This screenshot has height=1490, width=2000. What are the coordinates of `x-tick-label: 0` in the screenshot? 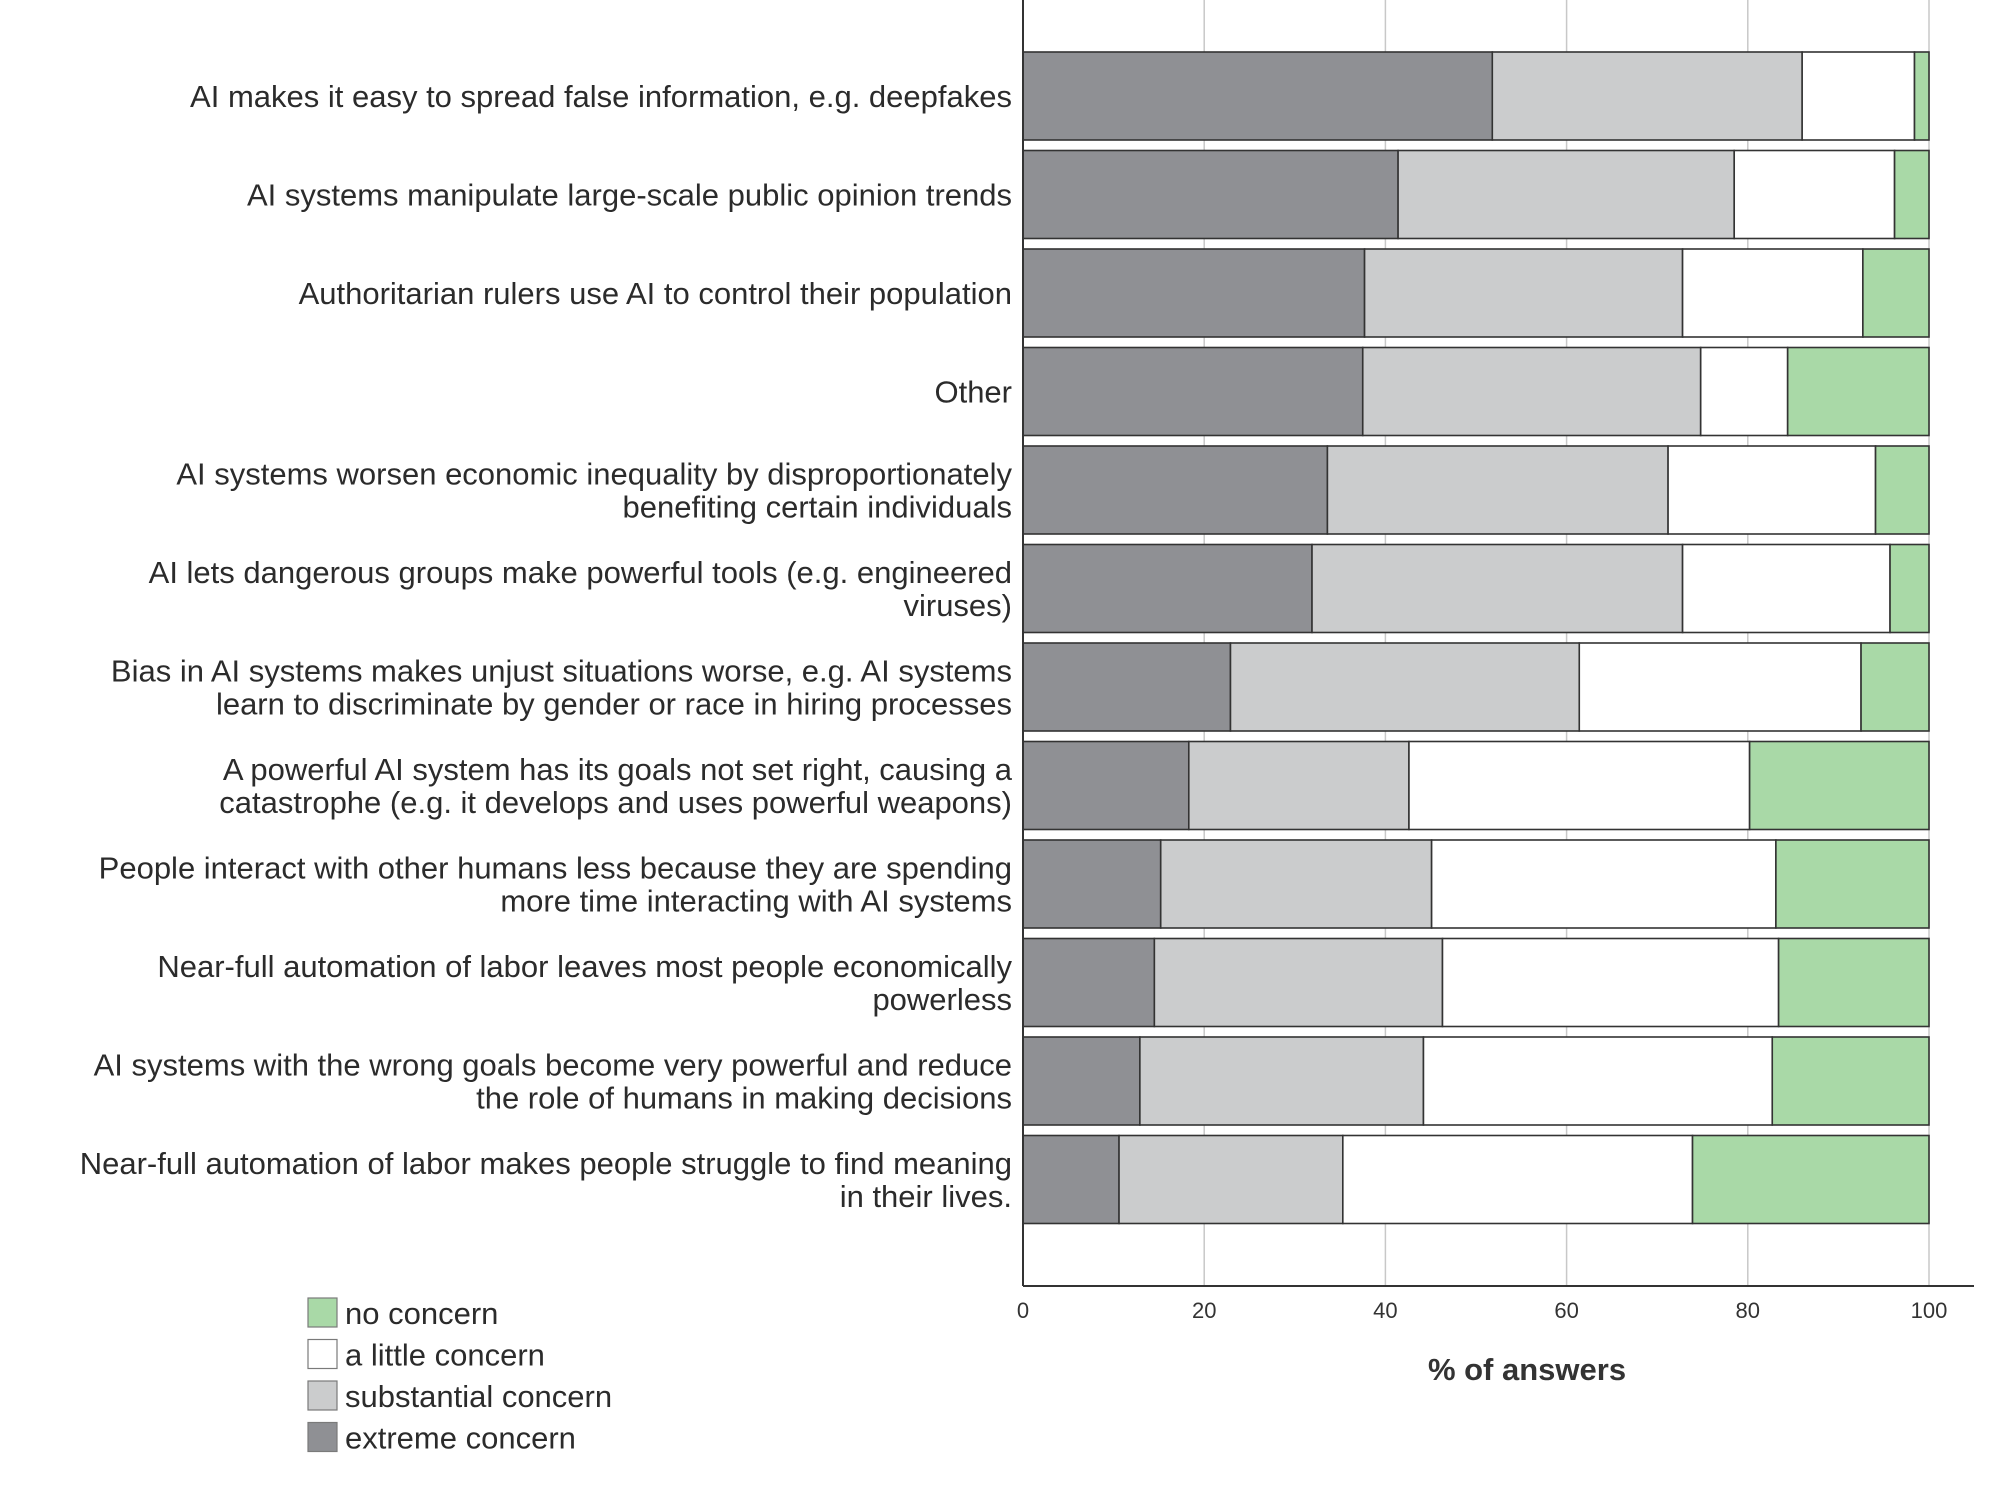 It's located at (1023, 1310).